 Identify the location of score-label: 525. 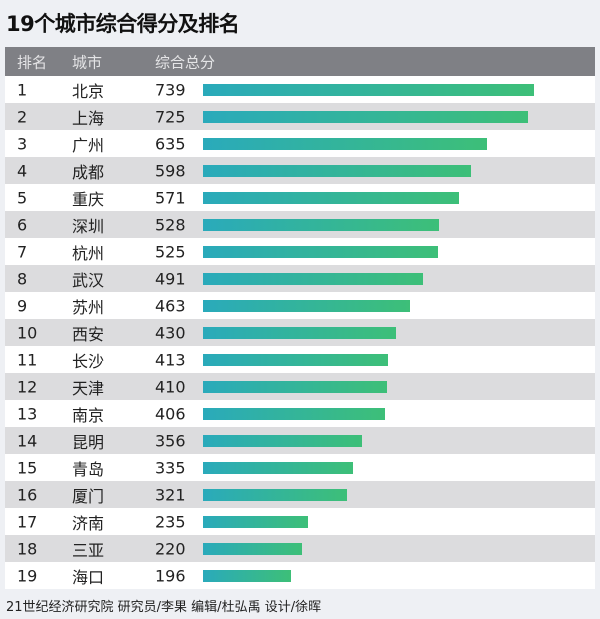
(170, 251).